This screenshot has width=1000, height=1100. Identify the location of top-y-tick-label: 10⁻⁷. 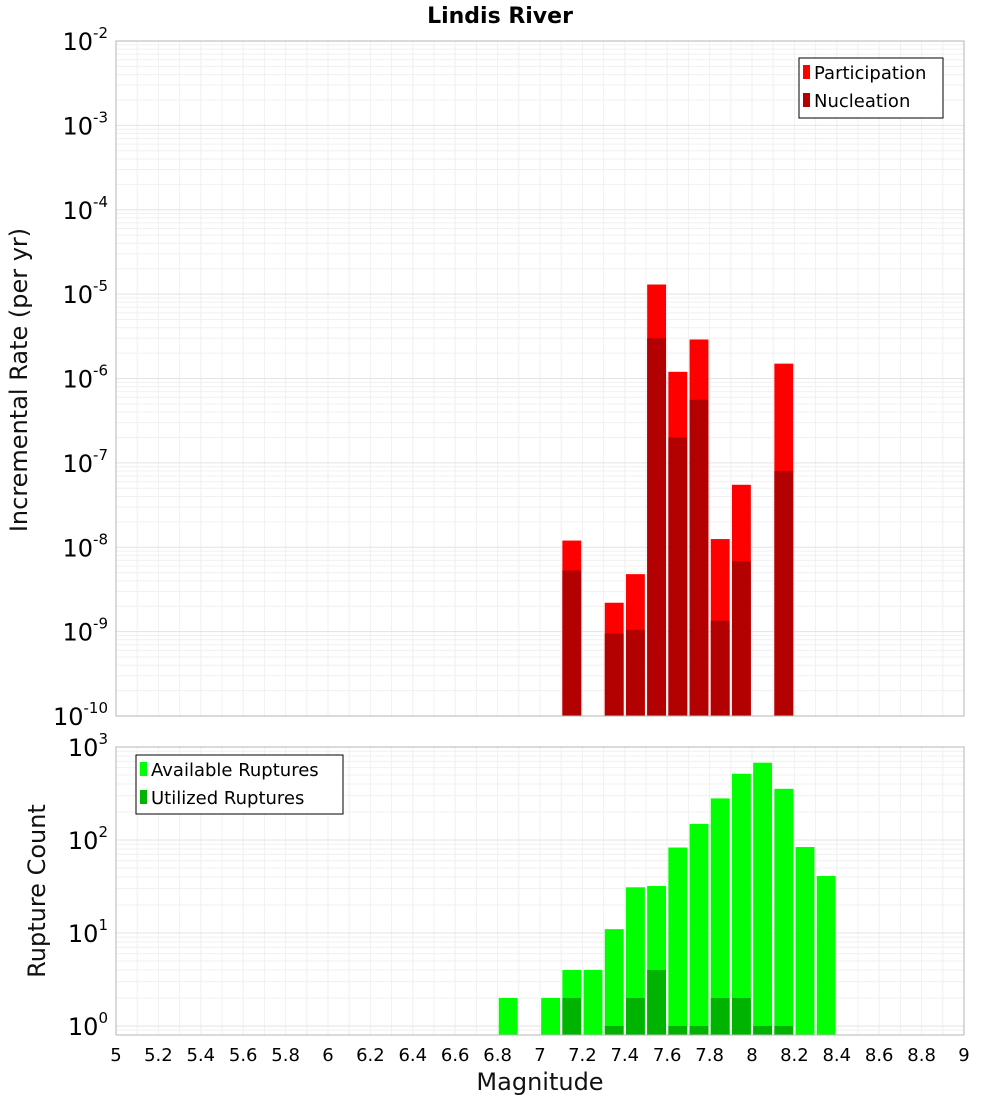
(85, 462).